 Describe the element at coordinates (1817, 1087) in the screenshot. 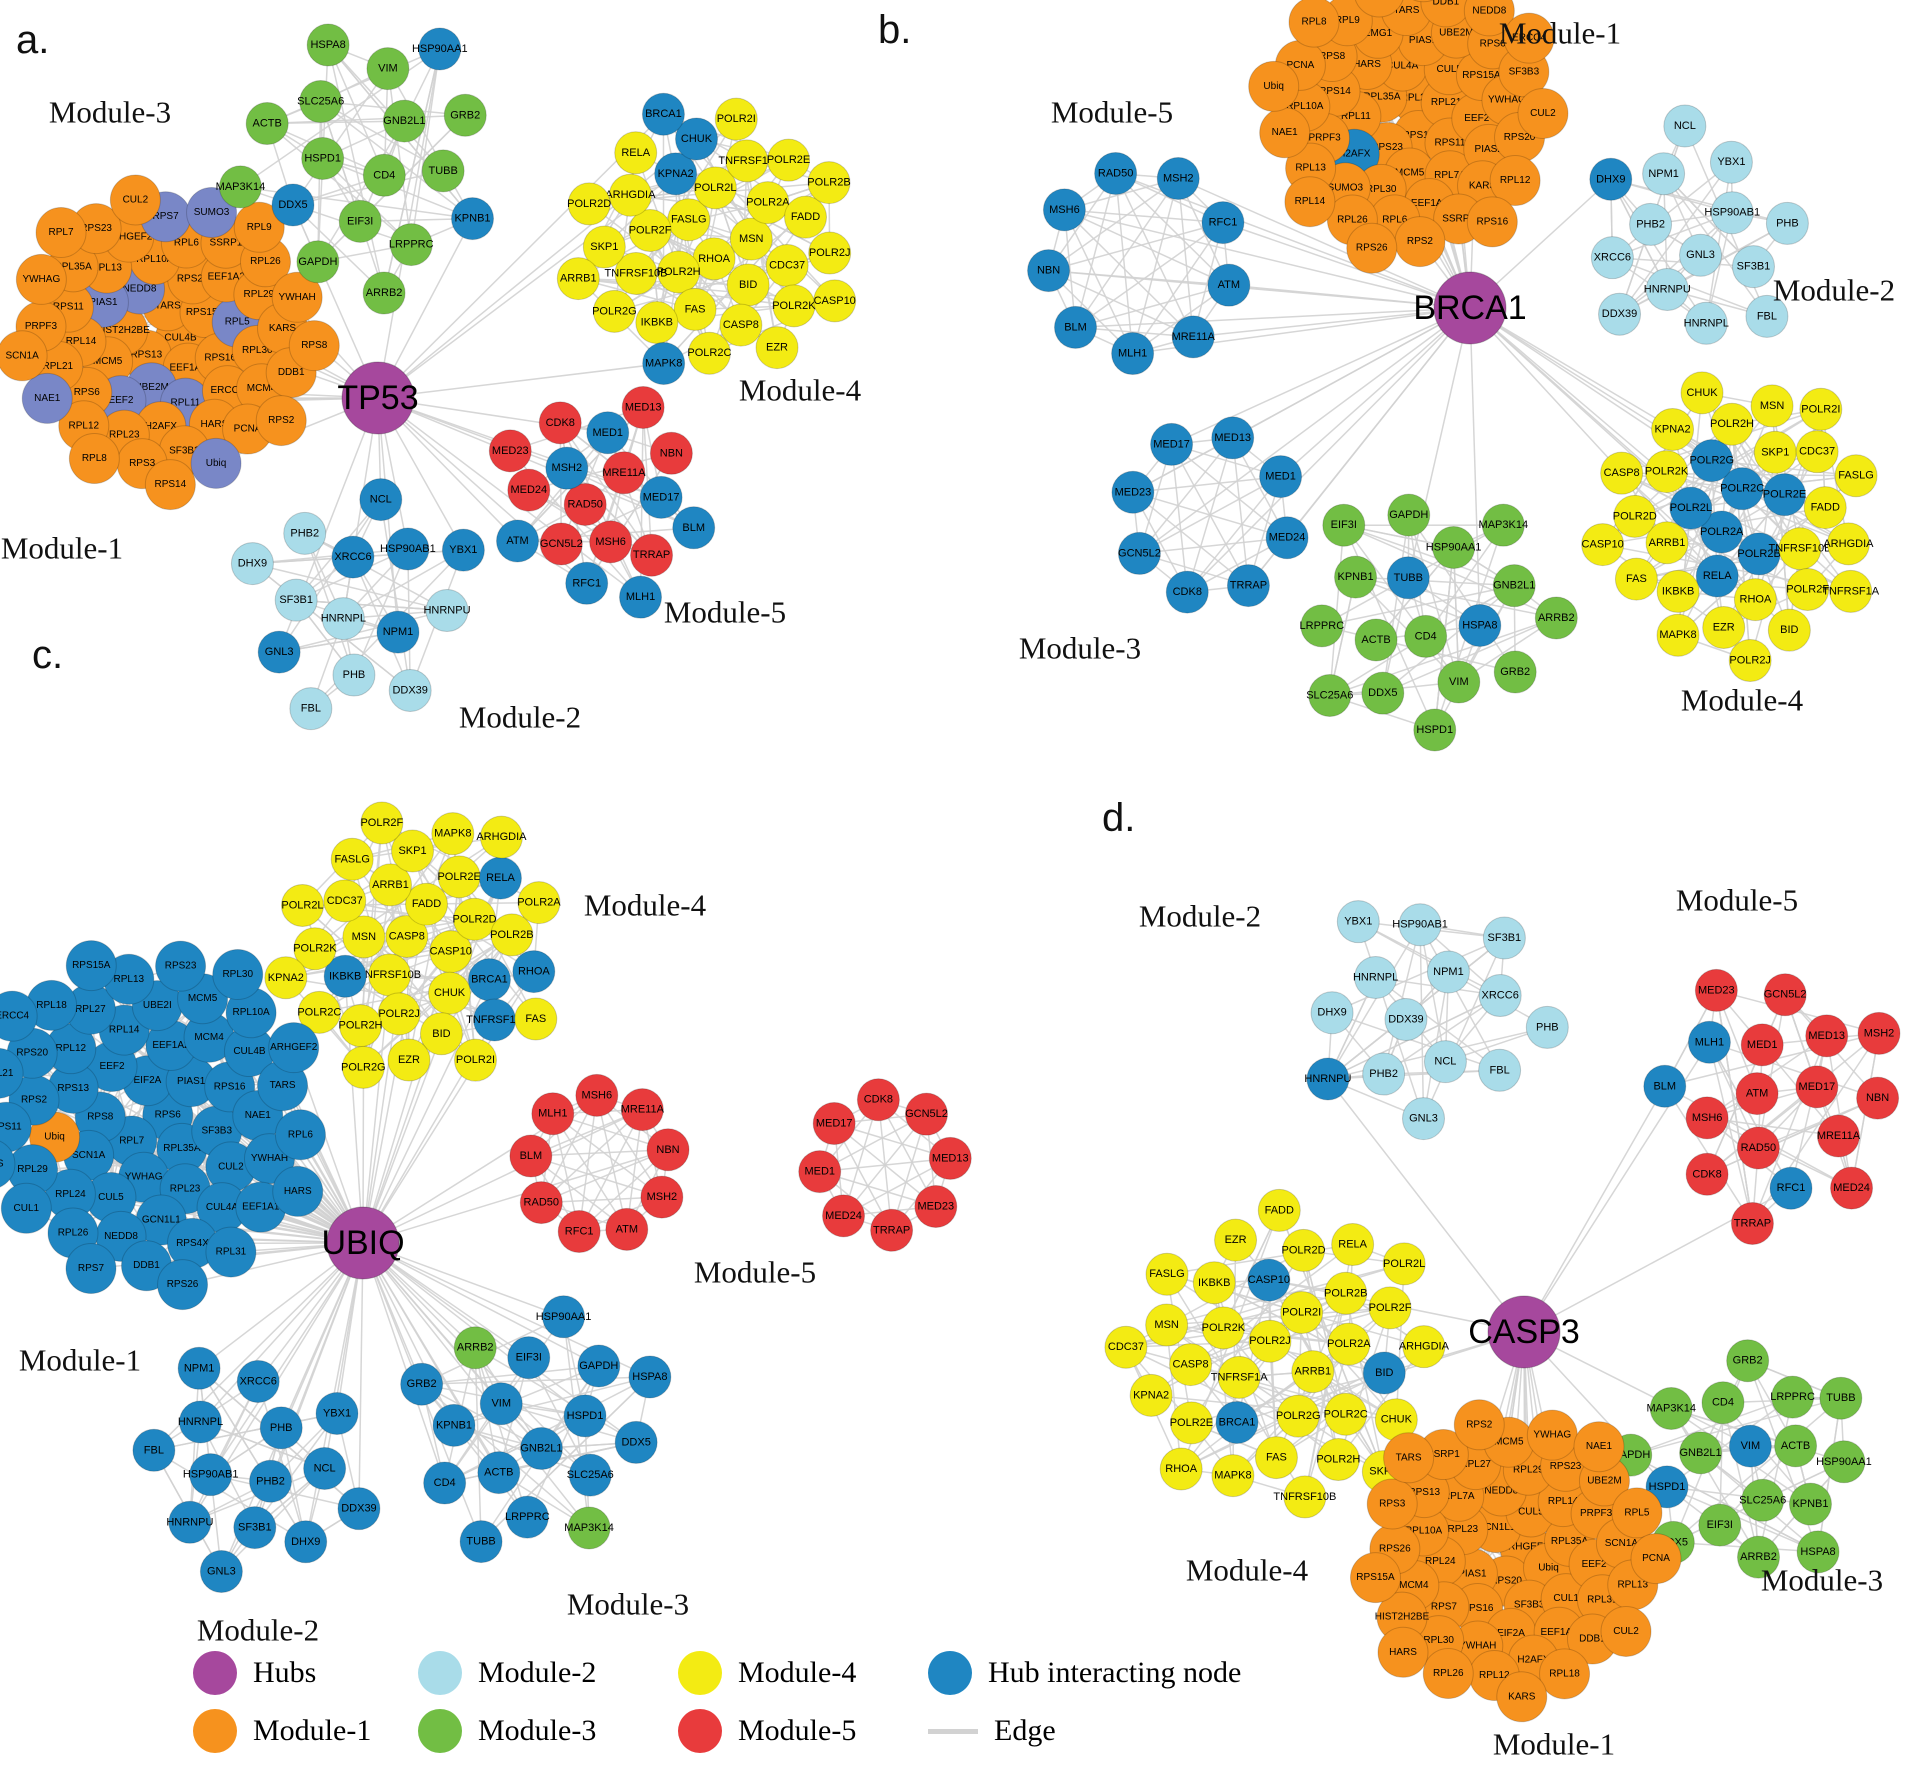

I see `node-MED17` at that location.